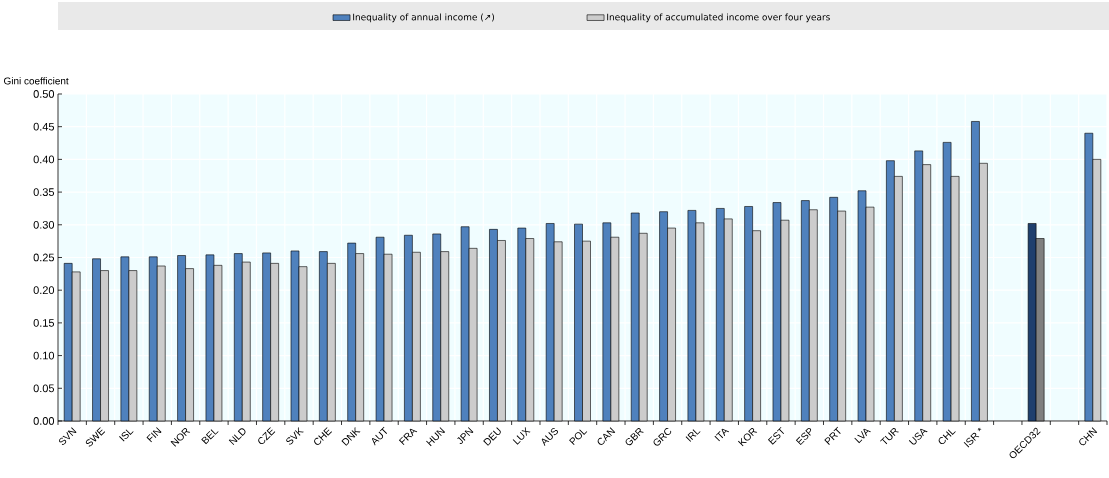 This screenshot has width=1109, height=478. Describe the element at coordinates (210, 437) in the screenshot. I see `x-tick-label: BEL` at that location.